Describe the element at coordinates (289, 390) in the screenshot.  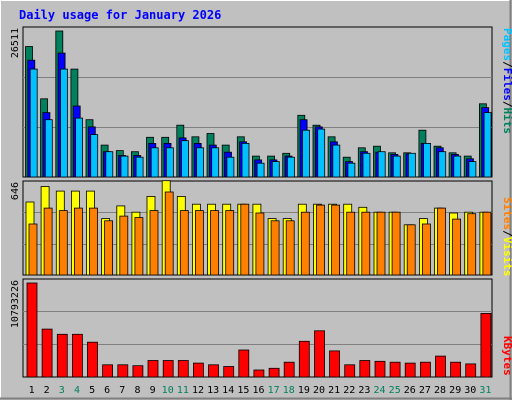
I see `day-label-18: 18` at that location.